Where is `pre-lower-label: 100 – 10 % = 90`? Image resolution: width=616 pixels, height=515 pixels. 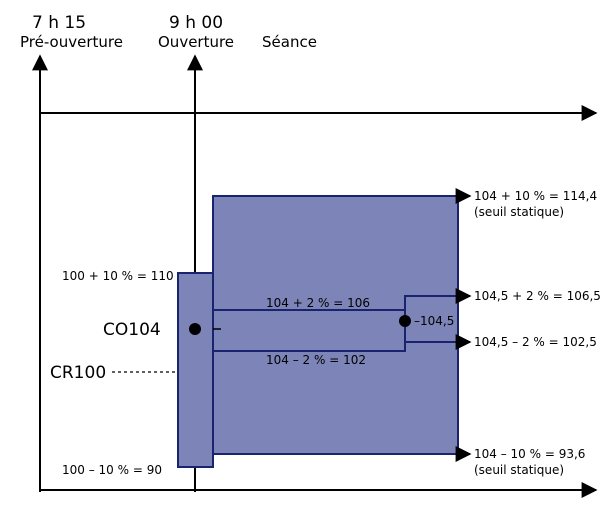
pre-lower-label: 100 – 10 % = 90 is located at coordinates (112, 470).